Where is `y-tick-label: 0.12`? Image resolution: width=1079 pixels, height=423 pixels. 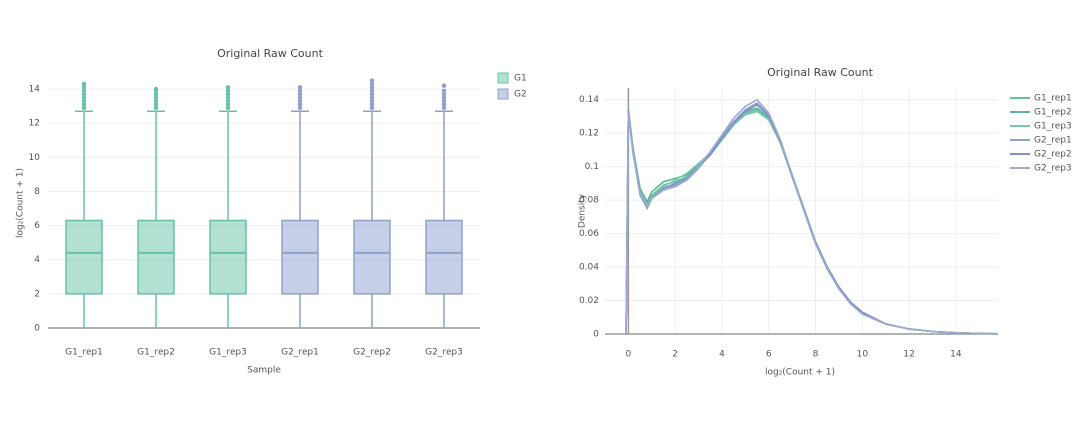
y-tick-label: 0.12 is located at coordinates (589, 134).